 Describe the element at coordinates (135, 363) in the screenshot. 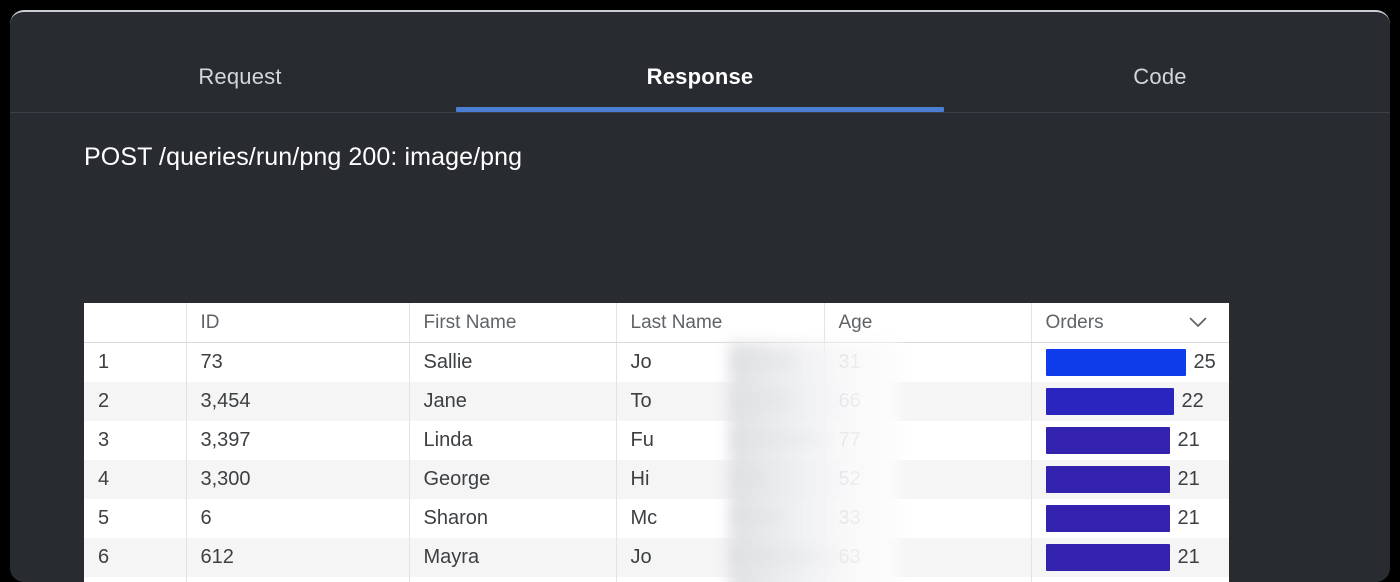

I see `cell-row-index: 1` at that location.